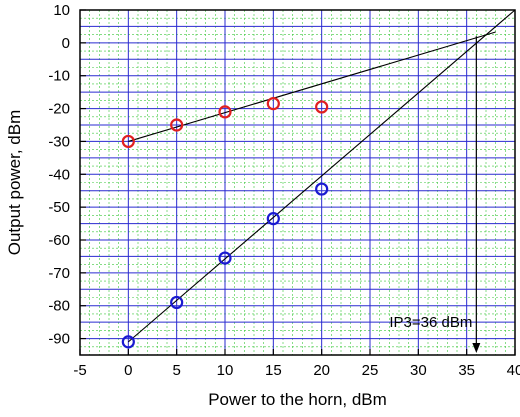  Describe the element at coordinates (273, 370) in the screenshot. I see `x-tick-label: 15` at that location.